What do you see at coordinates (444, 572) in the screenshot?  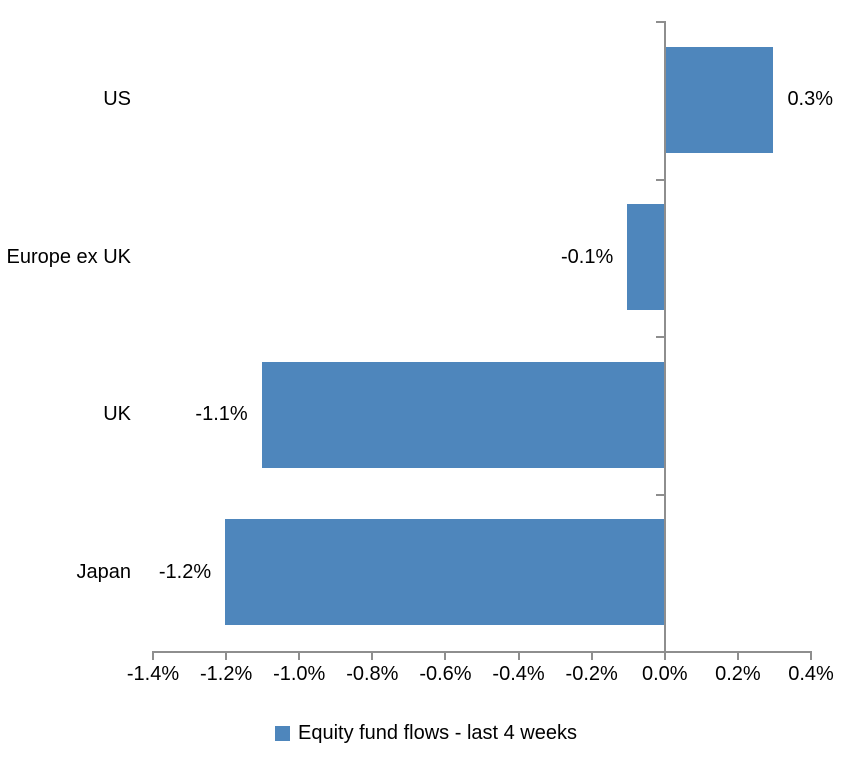 I see `bar-japan` at bounding box center [444, 572].